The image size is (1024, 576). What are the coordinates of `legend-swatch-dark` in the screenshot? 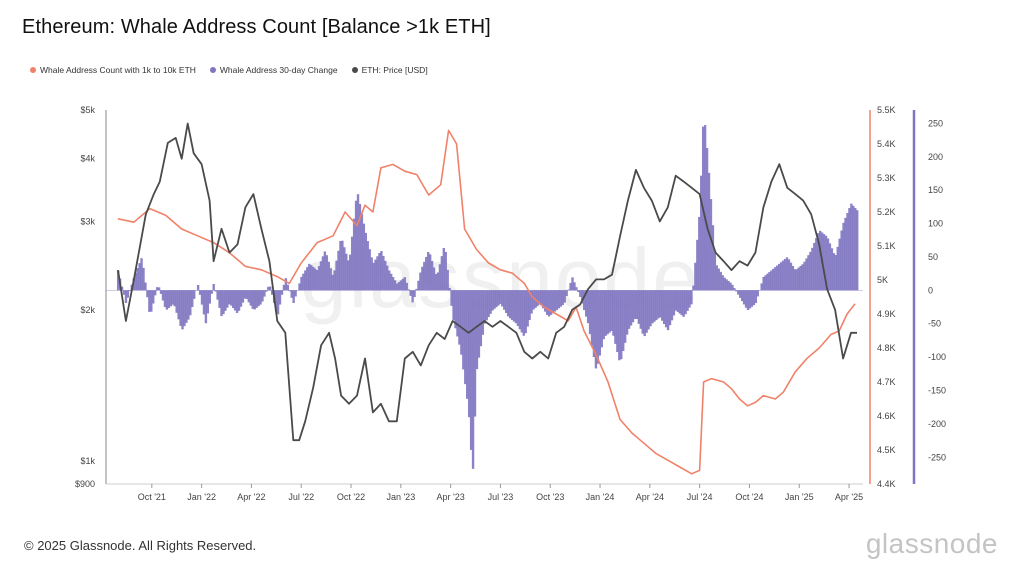 It's located at (354, 70).